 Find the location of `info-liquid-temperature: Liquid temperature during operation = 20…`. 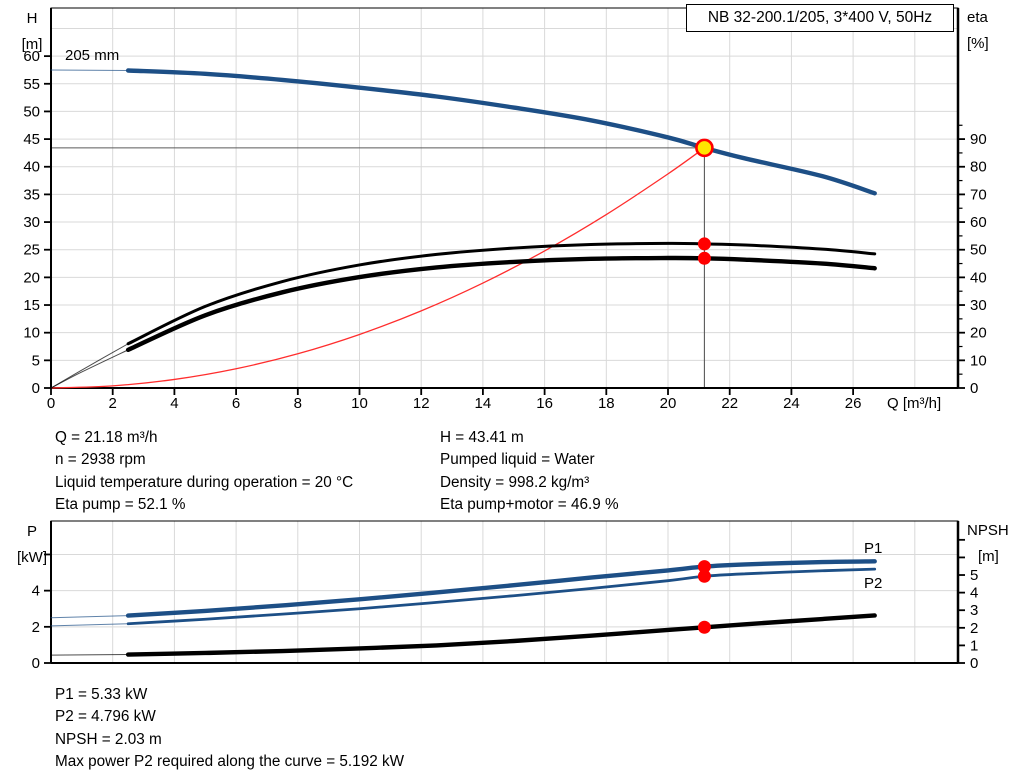

info-liquid-temperature: Liquid temperature during operation = 20… is located at coordinates (204, 482).